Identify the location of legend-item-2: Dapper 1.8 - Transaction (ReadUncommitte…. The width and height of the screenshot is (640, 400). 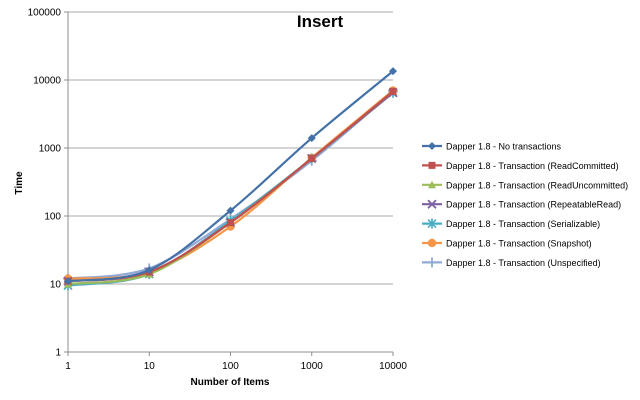
(525, 185).